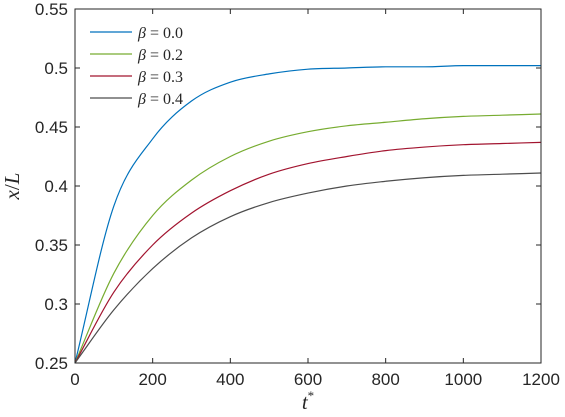  Describe the element at coordinates (51, 9) in the screenshot. I see `y-tick-label: 0.55` at that location.